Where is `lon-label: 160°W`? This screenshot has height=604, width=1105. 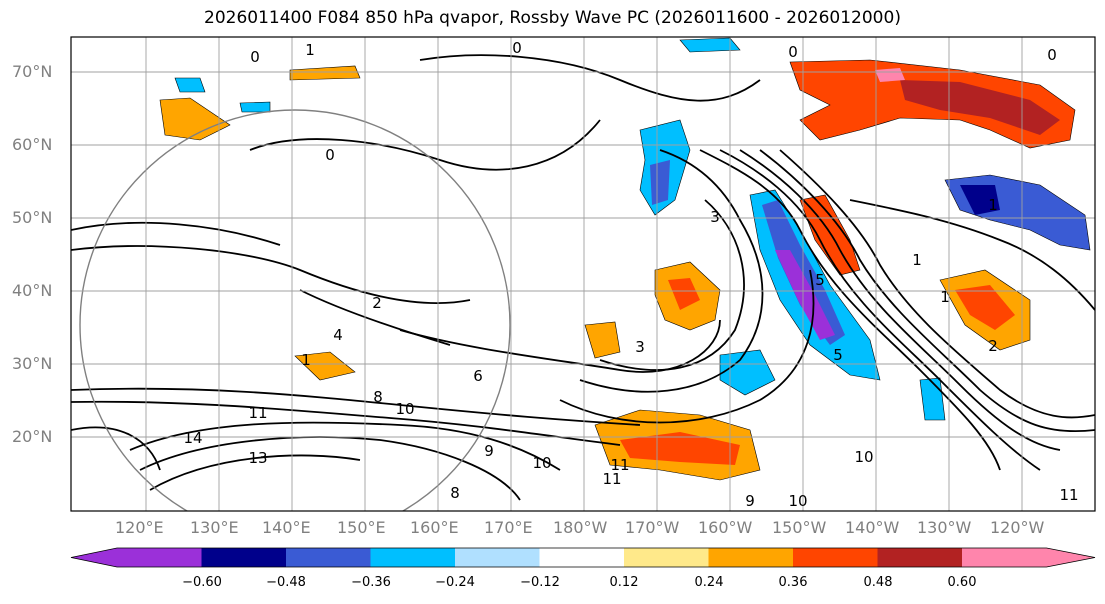
lon-label: 160°W is located at coordinates (725, 527).